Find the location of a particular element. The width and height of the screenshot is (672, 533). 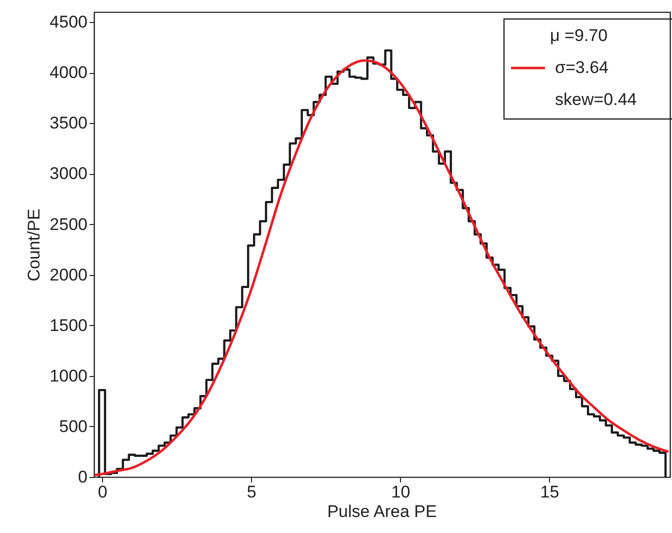

y-tick-label: 2000 is located at coordinates (69, 274).